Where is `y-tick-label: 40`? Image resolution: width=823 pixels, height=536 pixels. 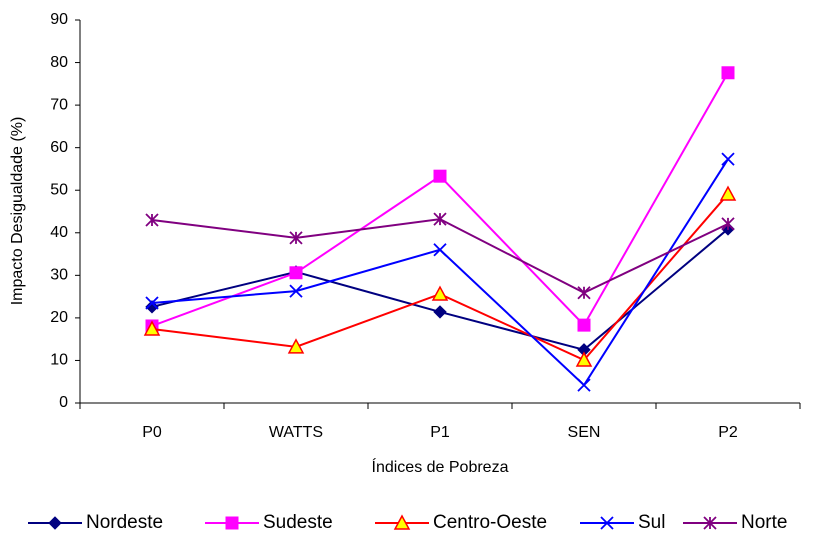
y-tick-label: 40 is located at coordinates (59, 232).